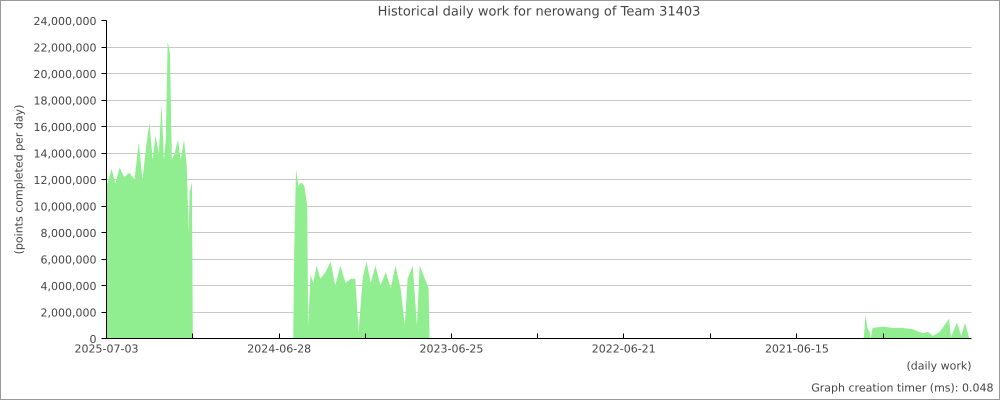 The width and height of the screenshot is (1000, 400). I want to click on x-tick-label: 2023-06-25, so click(452, 349).